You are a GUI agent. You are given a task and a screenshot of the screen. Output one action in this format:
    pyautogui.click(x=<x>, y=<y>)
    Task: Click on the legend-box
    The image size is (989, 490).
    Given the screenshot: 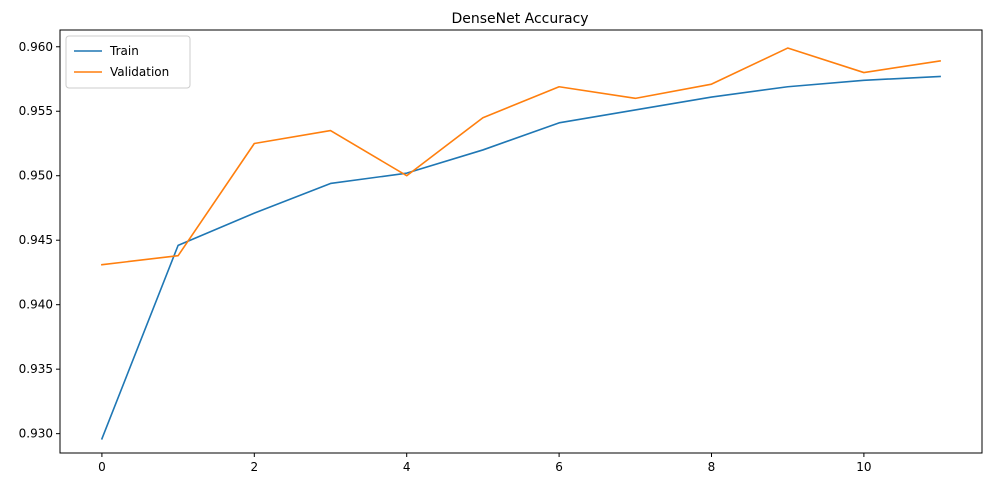 What is the action you would take?
    pyautogui.click(x=128, y=62)
    